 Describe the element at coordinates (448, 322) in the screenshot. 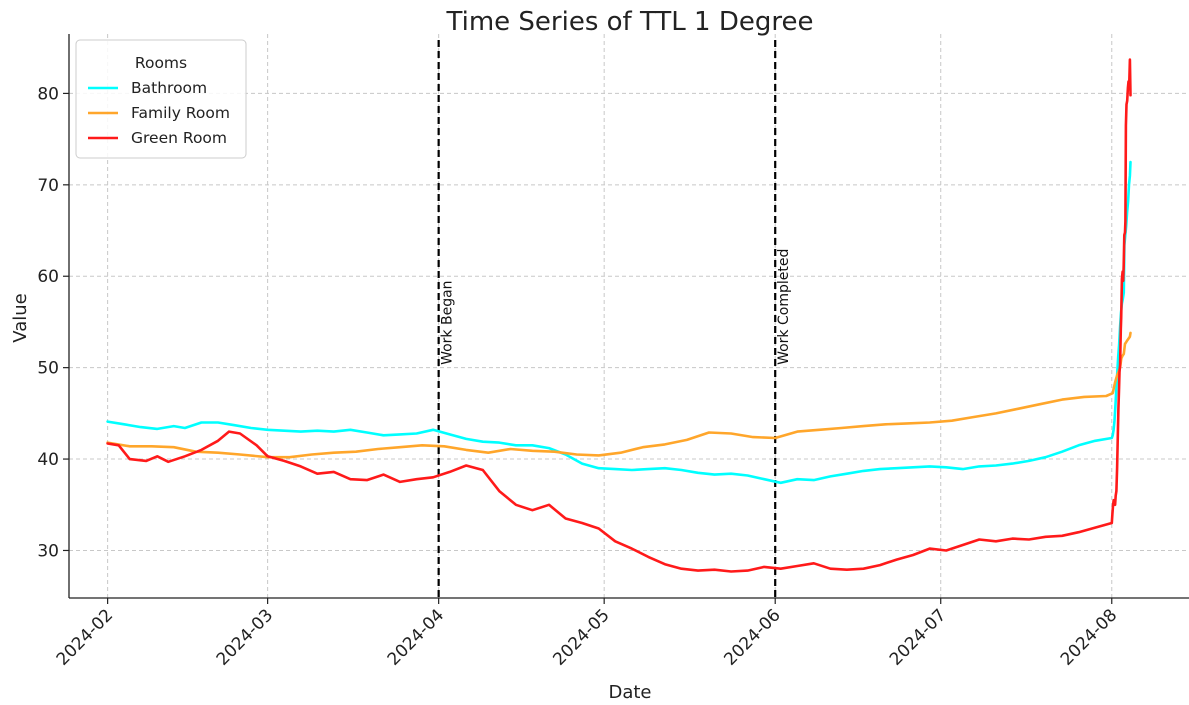

I see `annotation-label: Work Began` at that location.